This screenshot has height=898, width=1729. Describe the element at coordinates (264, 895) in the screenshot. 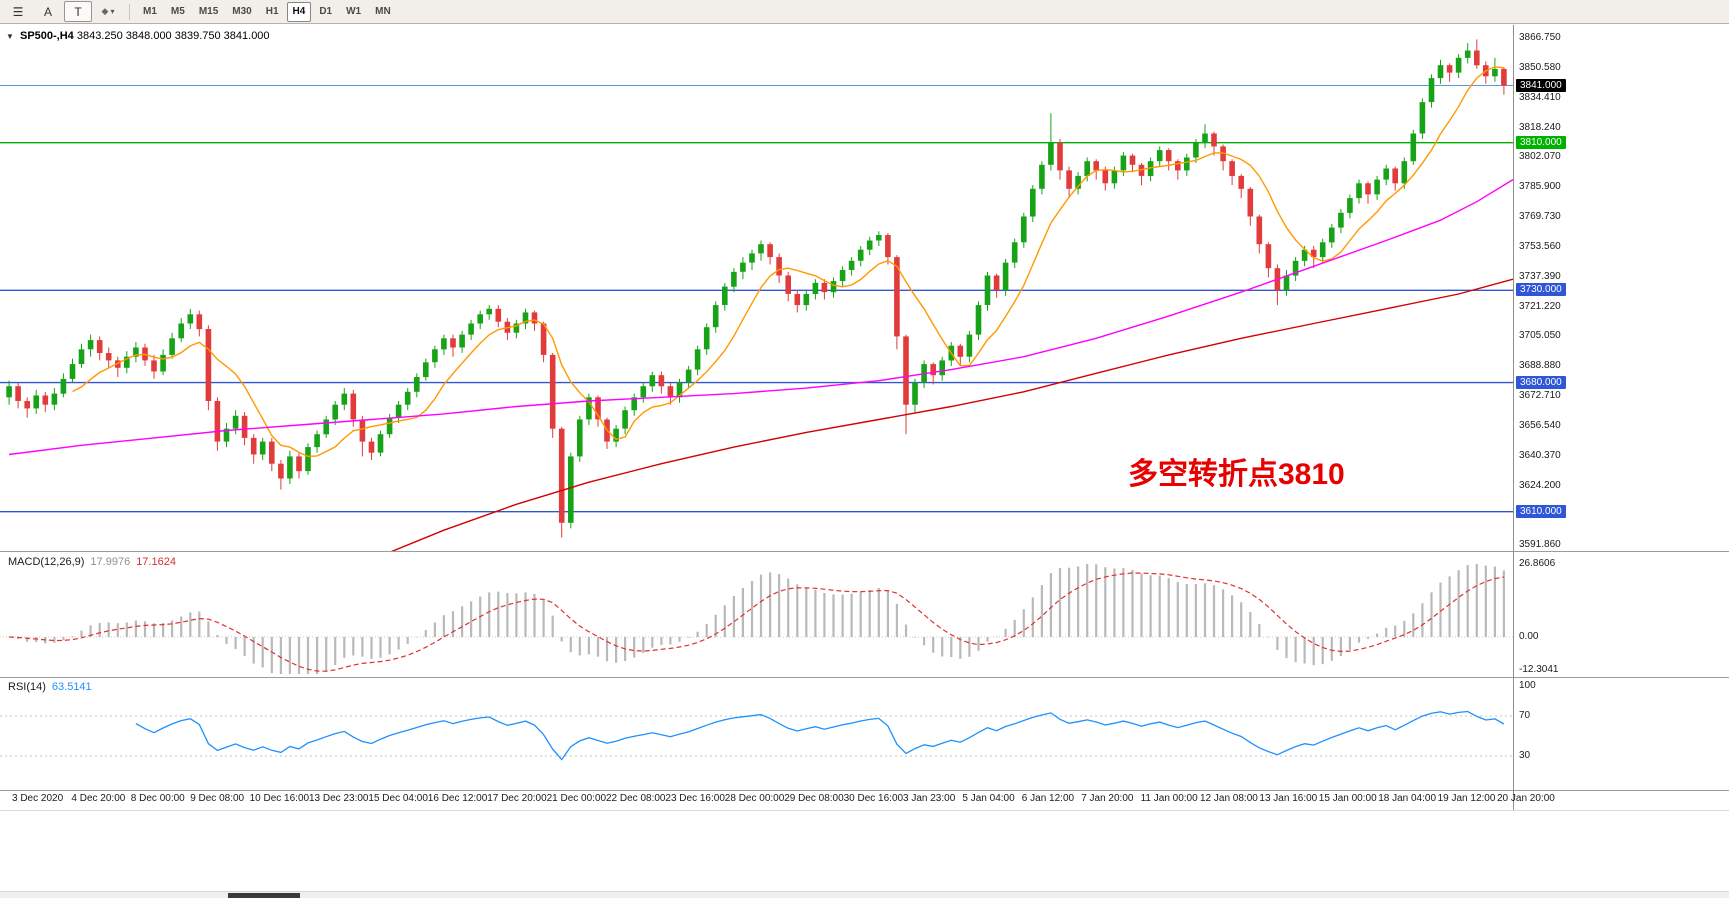

I see `scrollbar-thumb` at that location.